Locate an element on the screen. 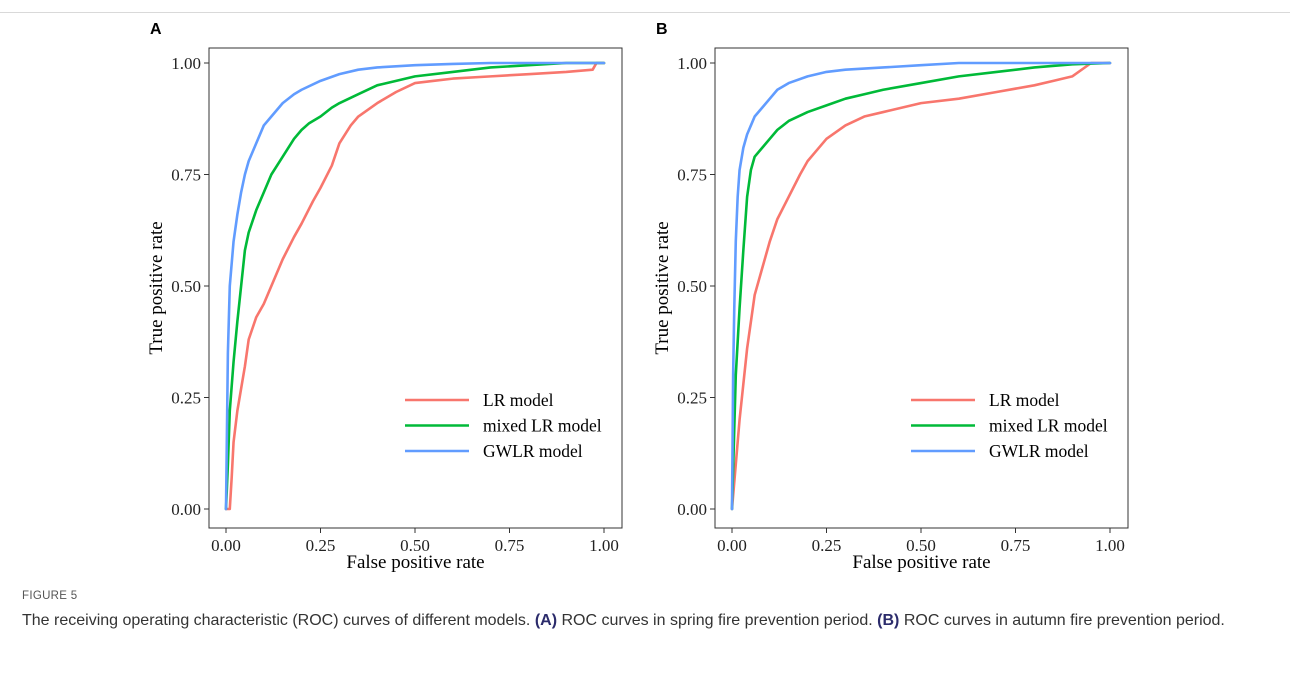 This screenshot has width=1290, height=684. panel-letter: B is located at coordinates (662, 29).